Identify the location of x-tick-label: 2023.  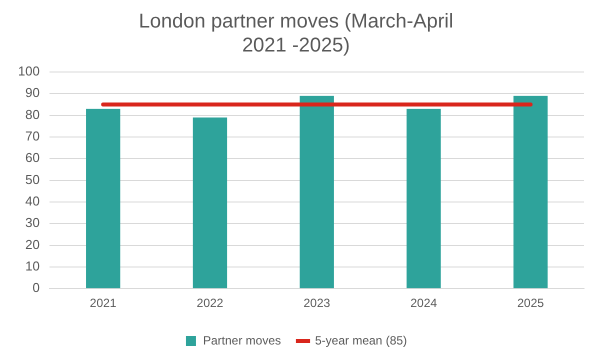
(317, 303).